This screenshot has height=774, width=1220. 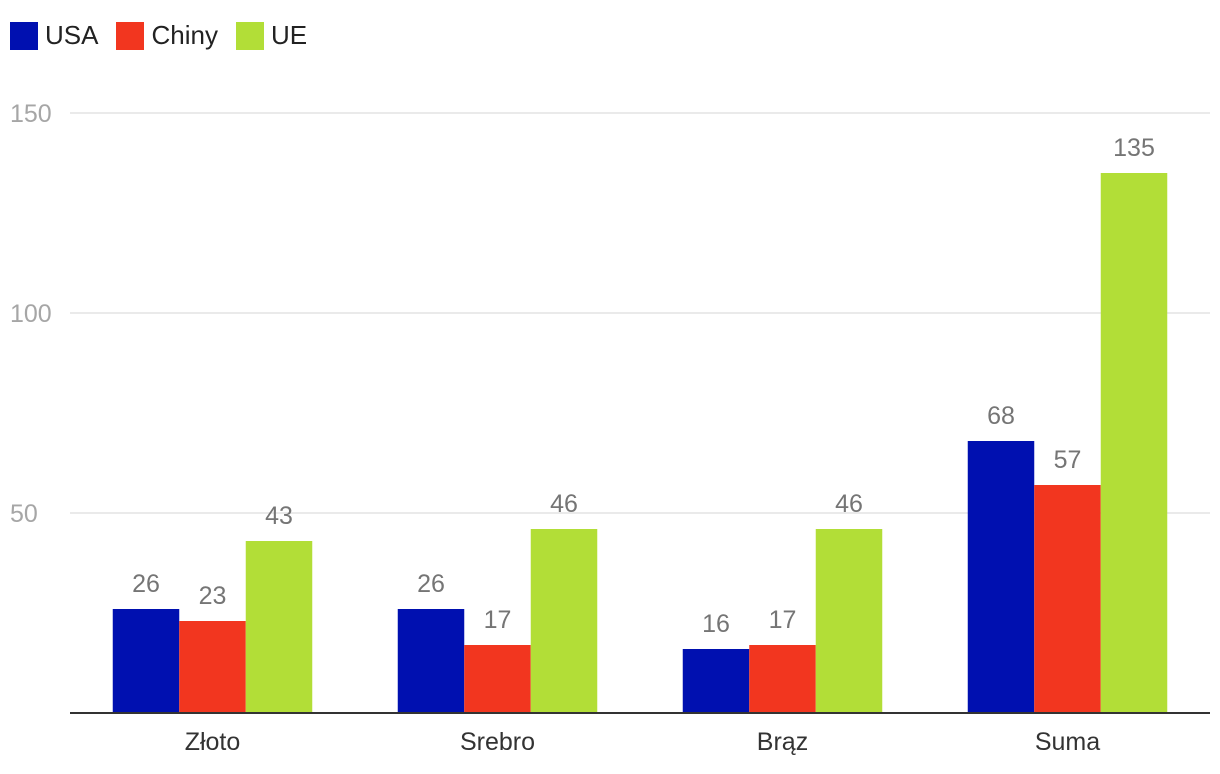 What do you see at coordinates (497, 679) in the screenshot?
I see `bar-chiny-srebro` at bounding box center [497, 679].